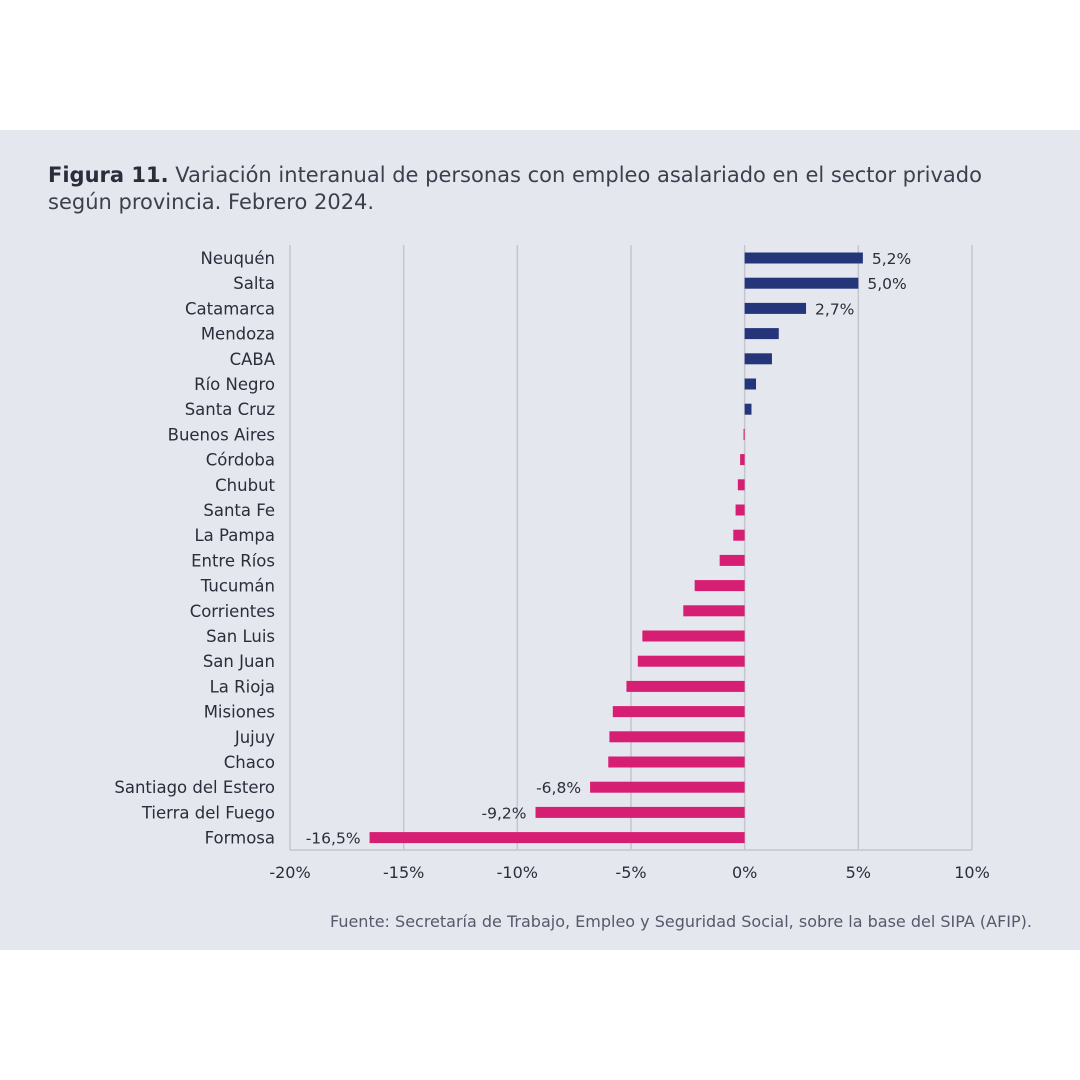 Image resolution: width=1080 pixels, height=1080 pixels. I want to click on x-tick-label: -5%, so click(630, 872).